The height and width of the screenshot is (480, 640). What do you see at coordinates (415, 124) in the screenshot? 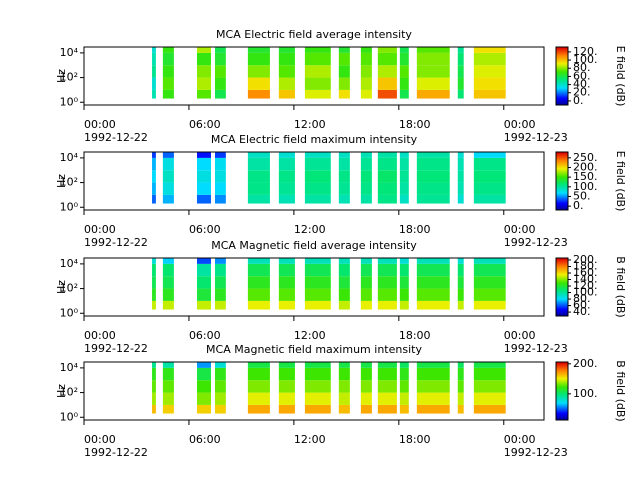
I see `x-tick-label: 18:00` at bounding box center [415, 124].